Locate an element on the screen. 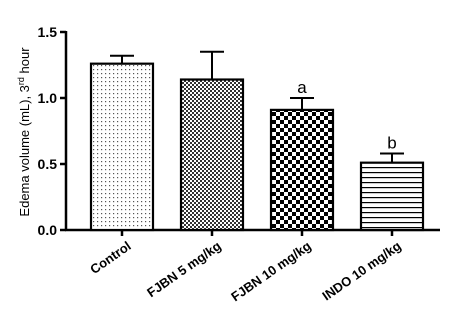  category-label: FJBN 10 mg/kg is located at coordinates (271, 271).